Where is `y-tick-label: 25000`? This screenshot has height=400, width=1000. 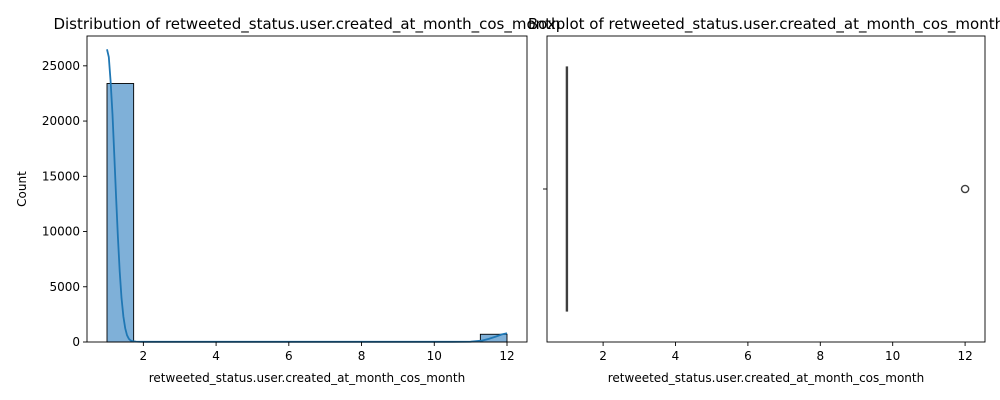
y-tick-label: 25000 is located at coordinates (61, 66).